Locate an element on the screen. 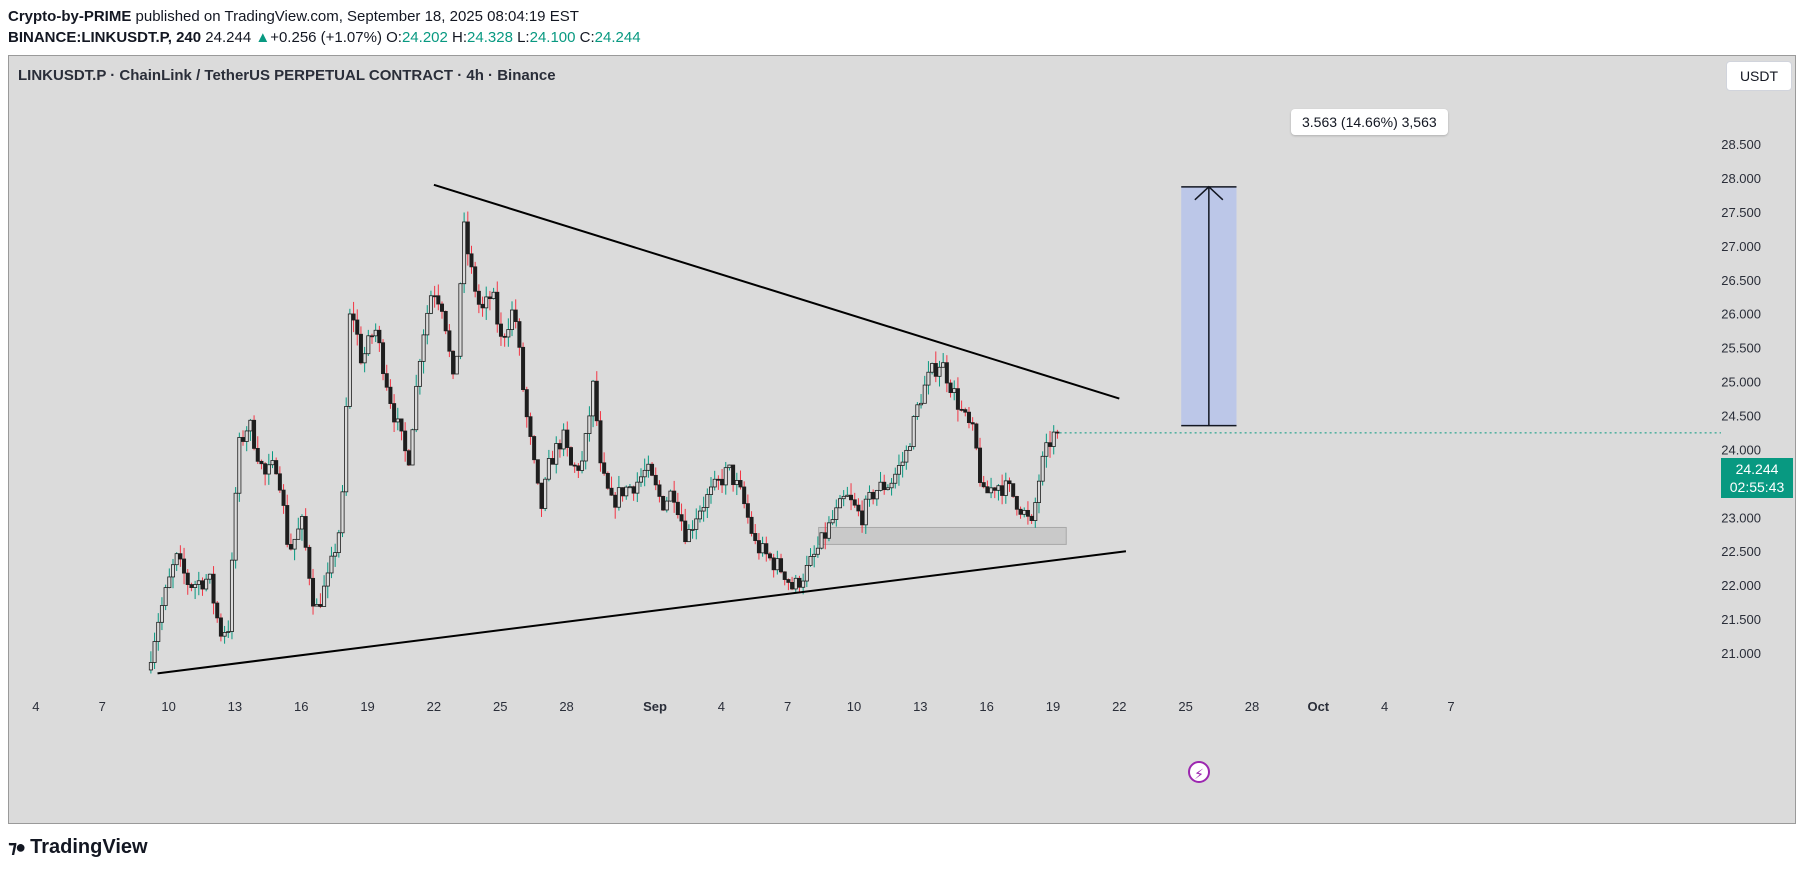 Image resolution: width=1806 pixels, height=872 pixels. x-tick-label: 25 is located at coordinates (500, 706).